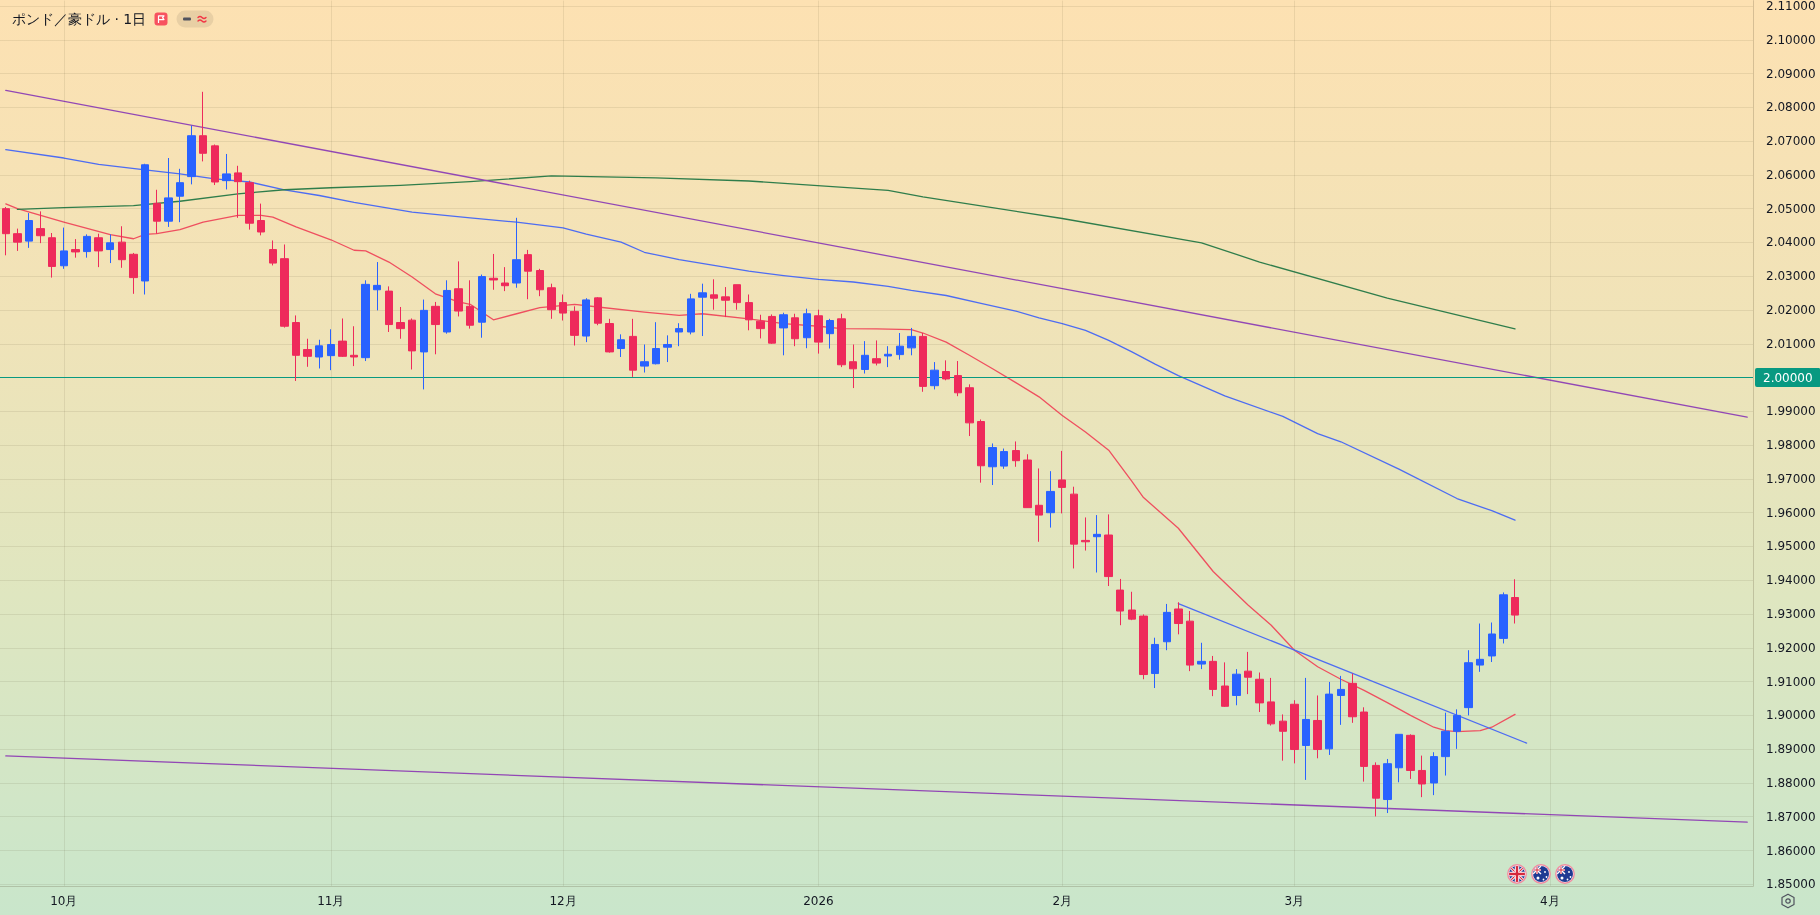 This screenshot has width=1820, height=915. I want to click on y-tick-label: 1.86000, so click(1791, 850).